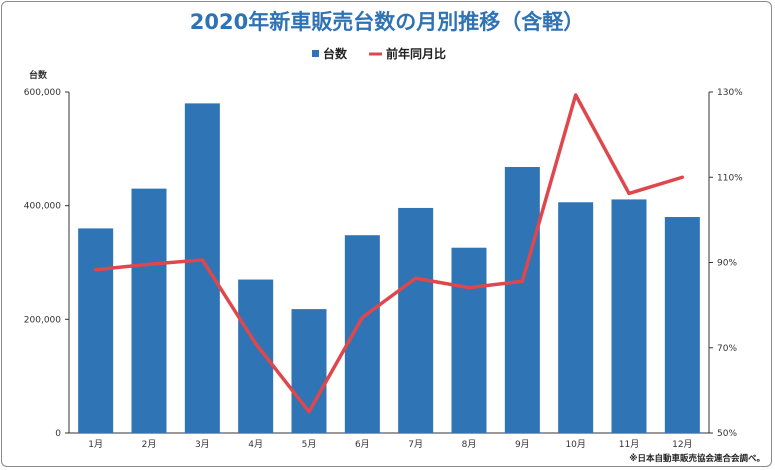 This screenshot has height=470, width=775. Describe the element at coordinates (469, 340) in the screenshot. I see `bar-8月` at that location.